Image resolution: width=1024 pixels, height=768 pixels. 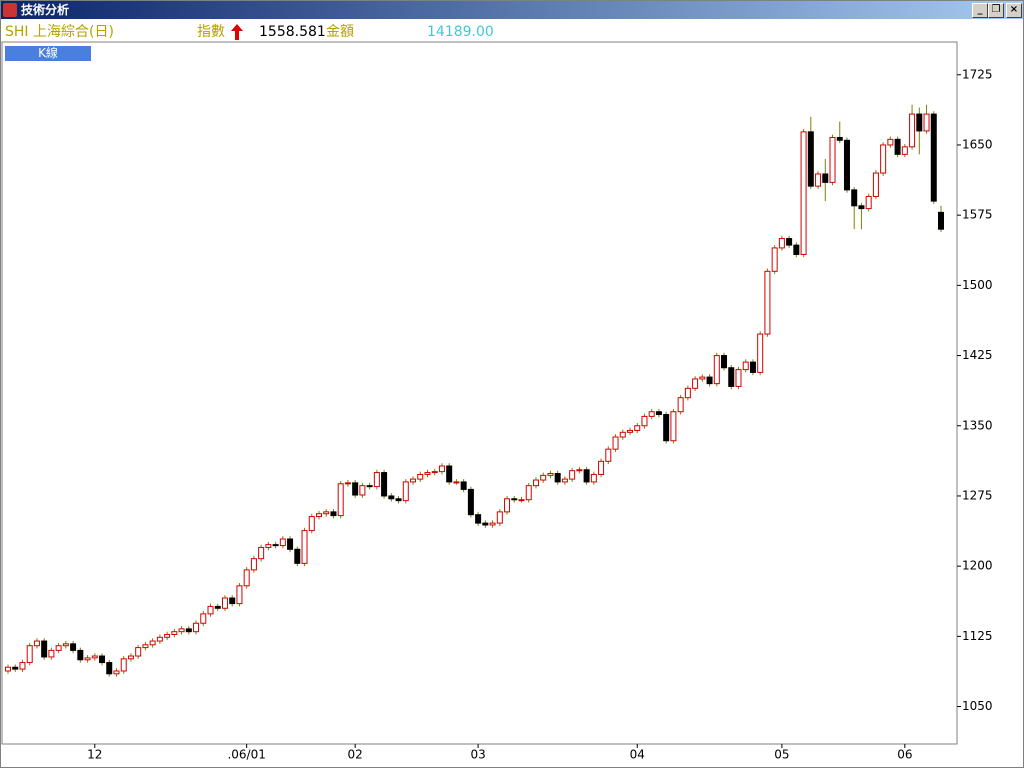 What do you see at coordinates (977, 74) in the screenshot?
I see `y-tick-label: 1725` at bounding box center [977, 74].